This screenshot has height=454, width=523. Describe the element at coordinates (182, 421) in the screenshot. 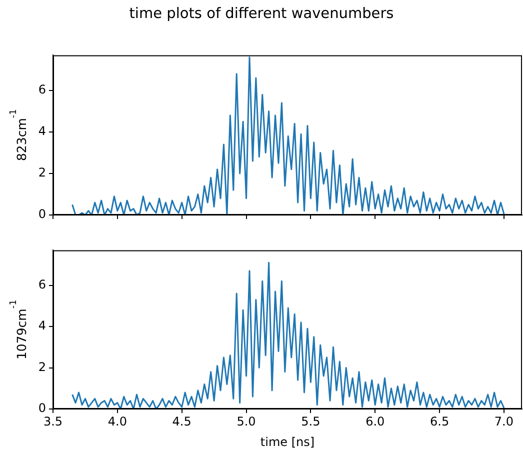

I see `x-tick-label: 4.5` at that location.